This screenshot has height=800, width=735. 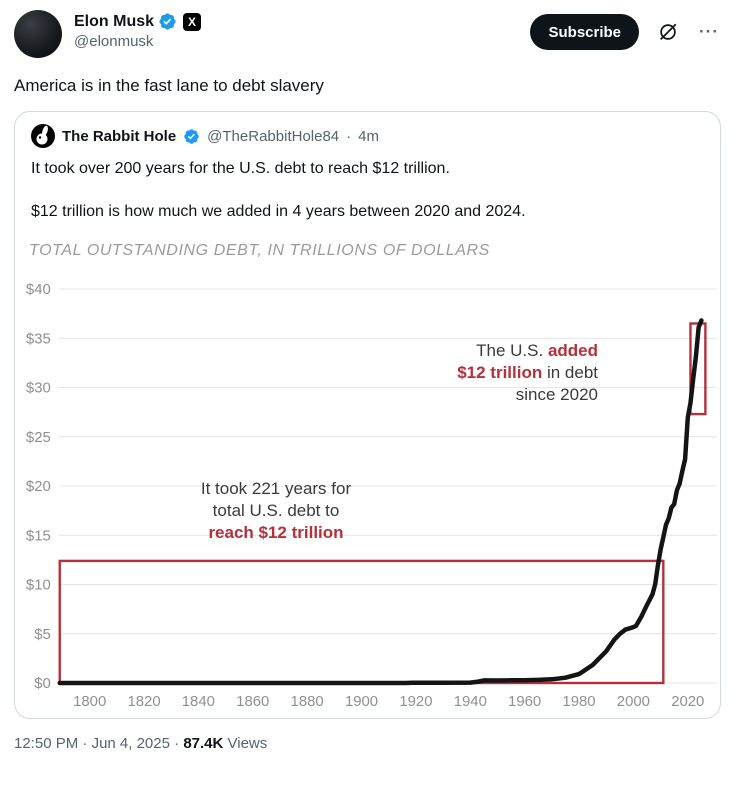 What do you see at coordinates (114, 21) in the screenshot?
I see `author-display-name: Elon Musk` at bounding box center [114, 21].